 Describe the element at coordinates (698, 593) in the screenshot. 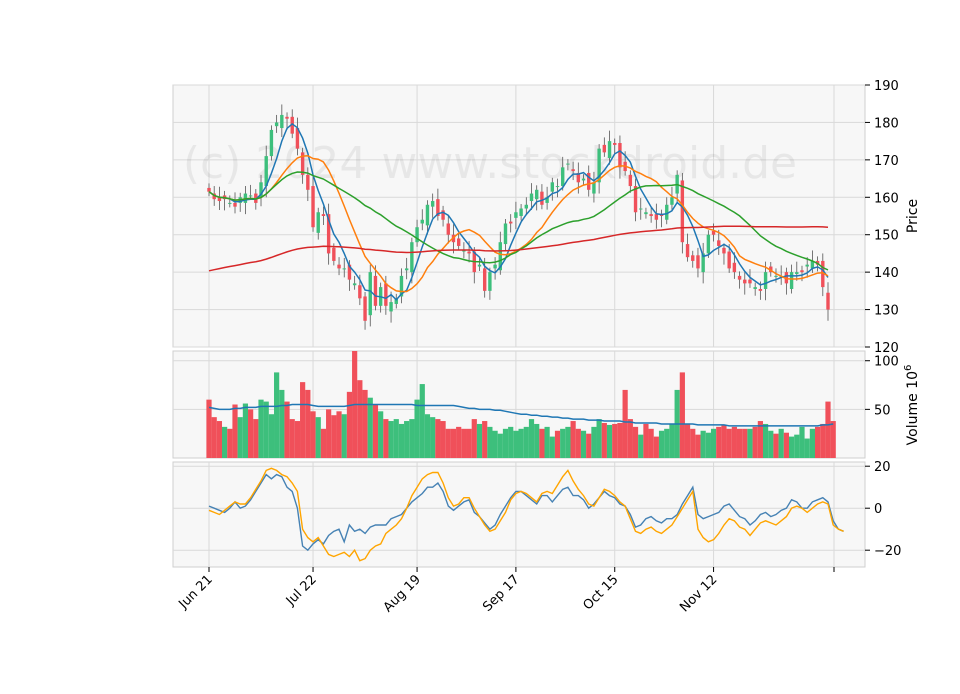

I see `x-tick-label: Nov 12` at that location.